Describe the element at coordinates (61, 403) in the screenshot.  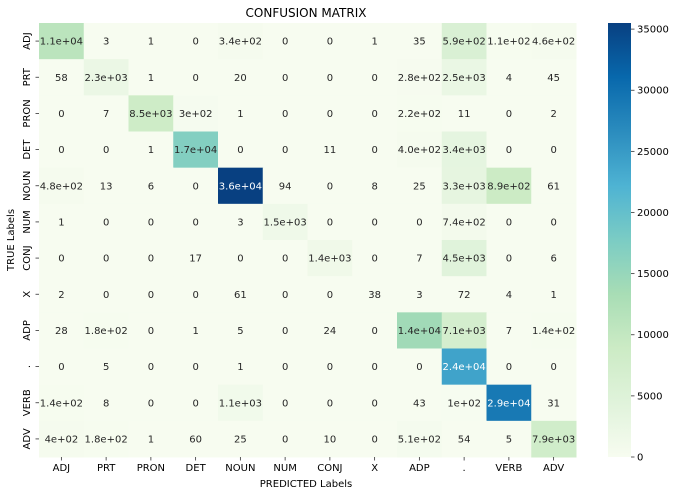
I see `cell-label: 1.4e+02` at that location.